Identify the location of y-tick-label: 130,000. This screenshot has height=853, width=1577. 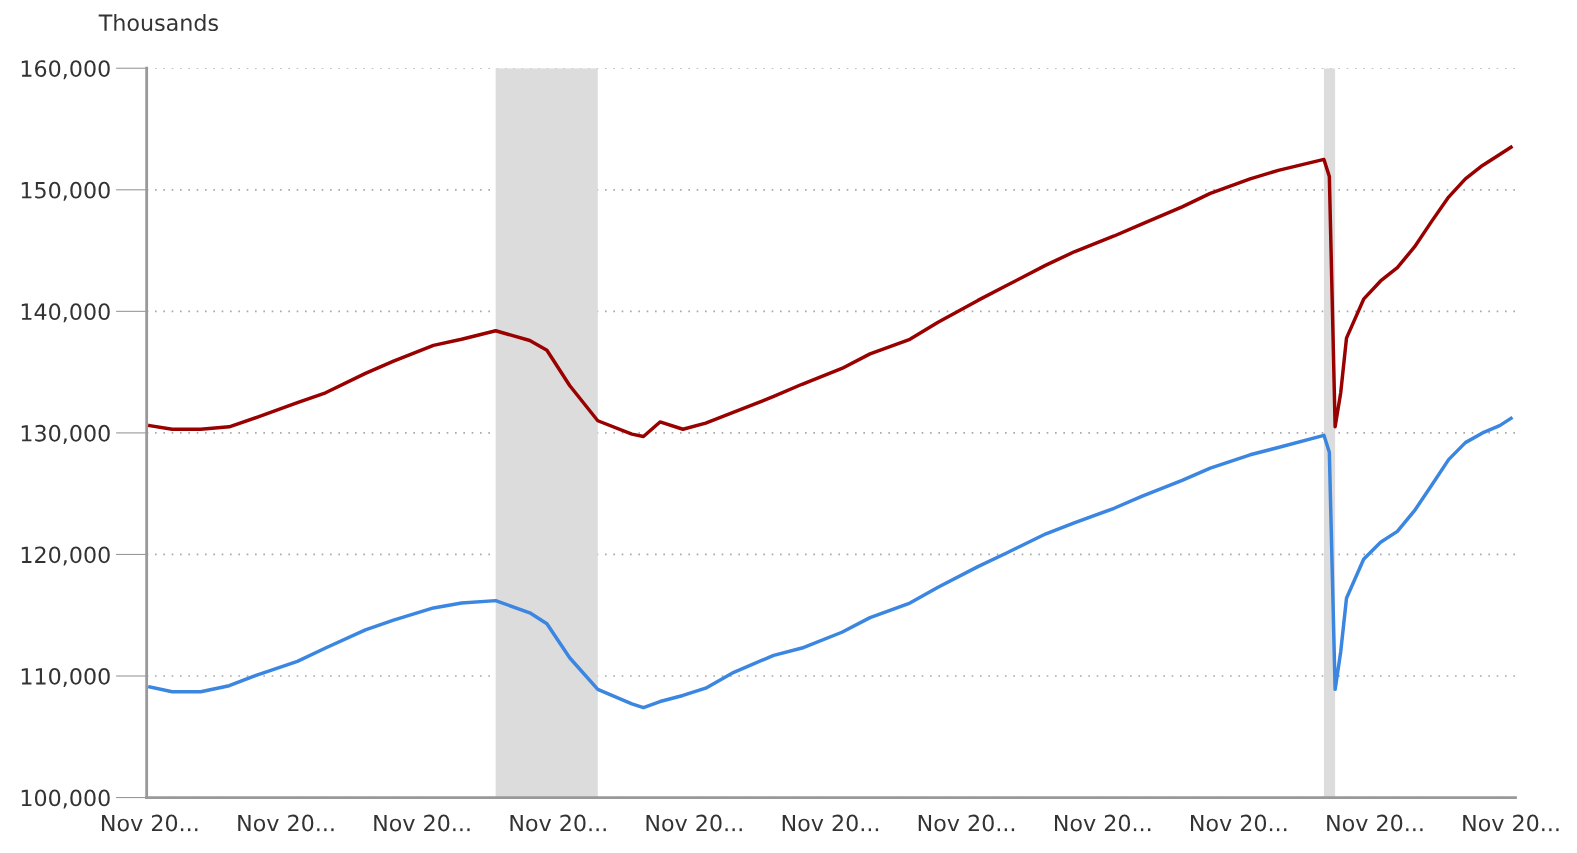
(65, 434).